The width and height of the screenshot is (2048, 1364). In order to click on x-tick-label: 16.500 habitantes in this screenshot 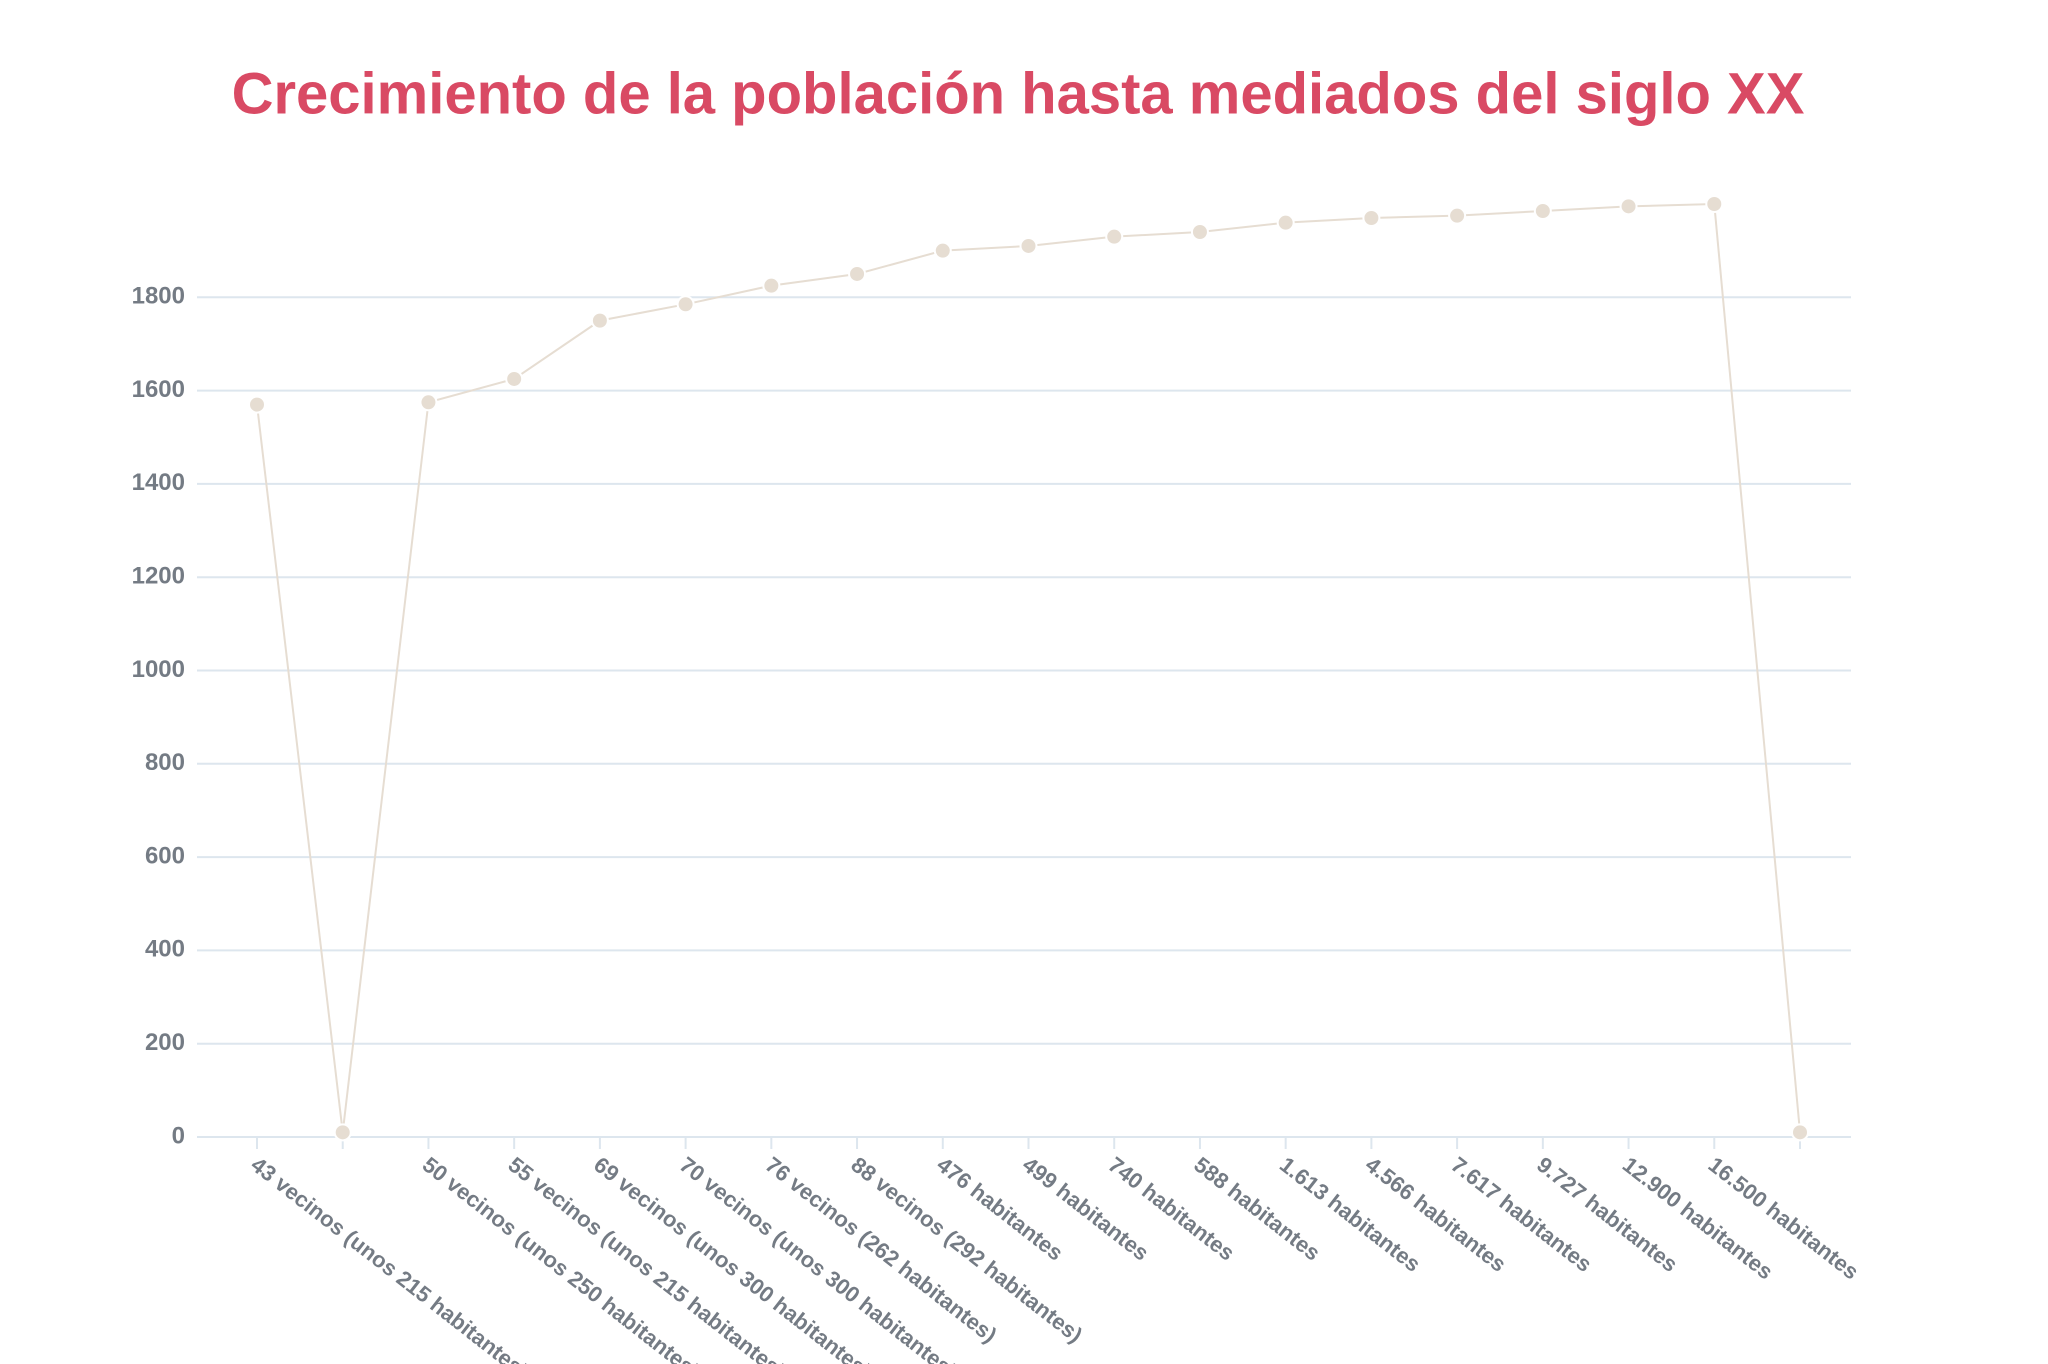, I will do `click(1784, 1218)`.